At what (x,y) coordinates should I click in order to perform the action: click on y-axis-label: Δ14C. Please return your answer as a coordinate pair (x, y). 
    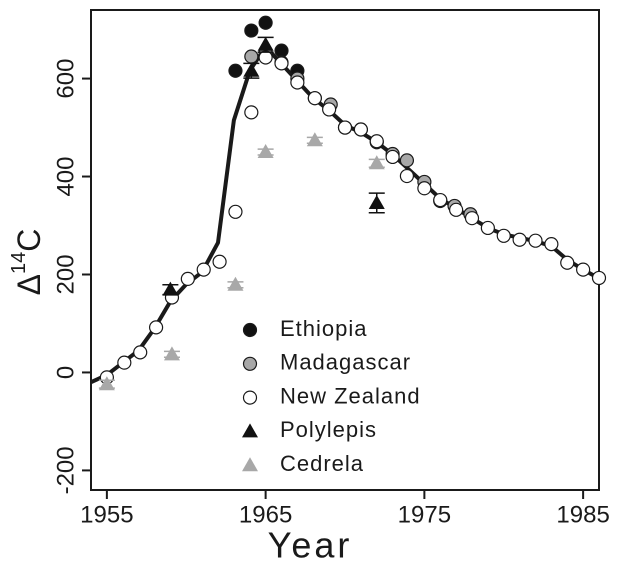
    Looking at the image, I should click on (27, 262).